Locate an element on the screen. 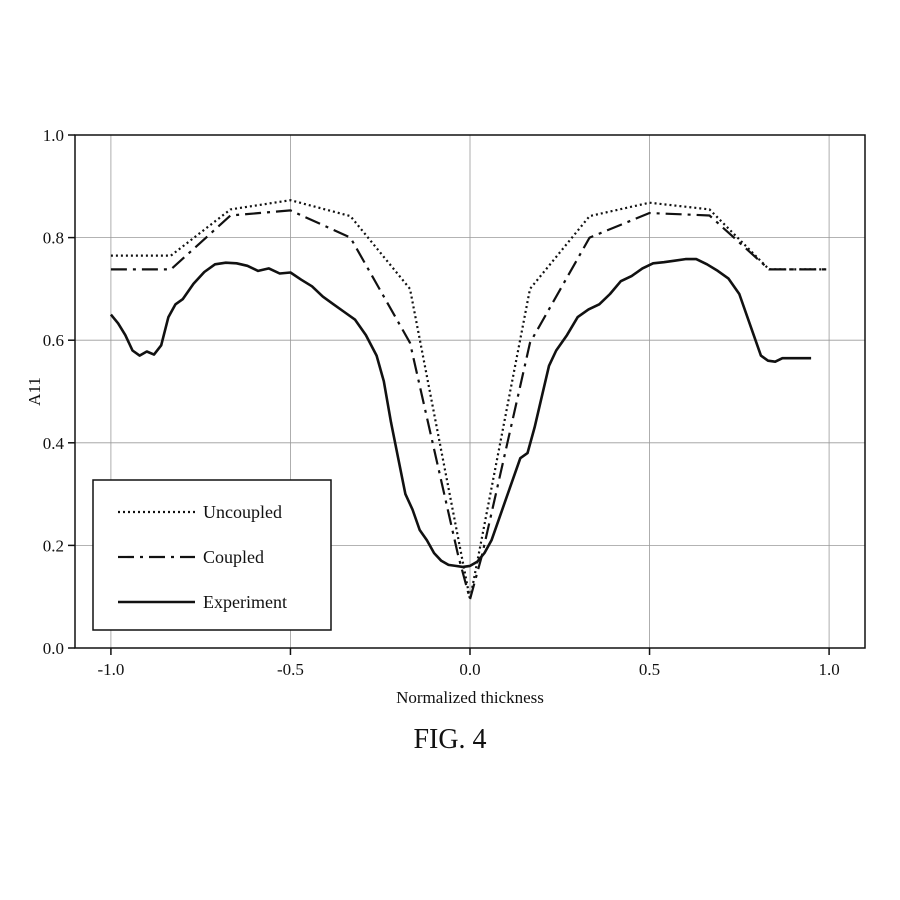 The height and width of the screenshot is (900, 900). y-axis-label: A11 is located at coordinates (34, 391).